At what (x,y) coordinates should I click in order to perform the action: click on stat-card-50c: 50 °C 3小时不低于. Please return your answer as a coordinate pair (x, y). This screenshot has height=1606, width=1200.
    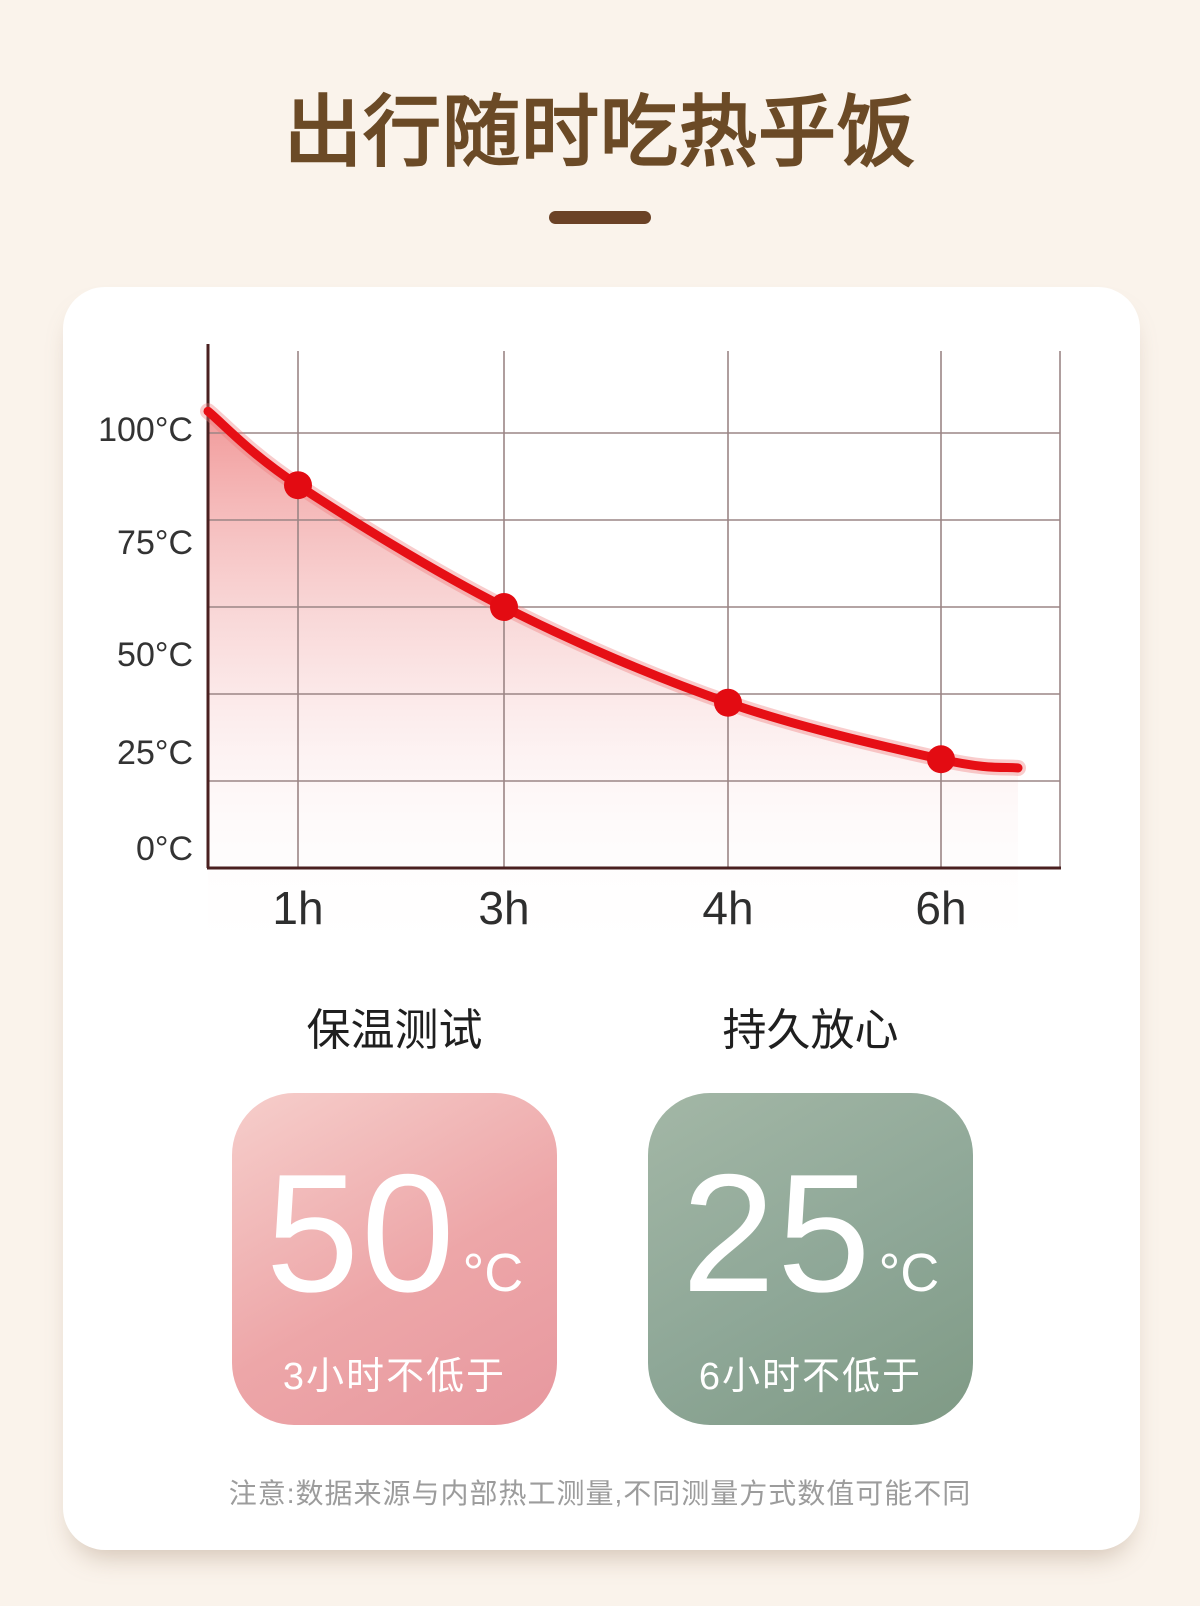
    Looking at the image, I should click on (394, 1259).